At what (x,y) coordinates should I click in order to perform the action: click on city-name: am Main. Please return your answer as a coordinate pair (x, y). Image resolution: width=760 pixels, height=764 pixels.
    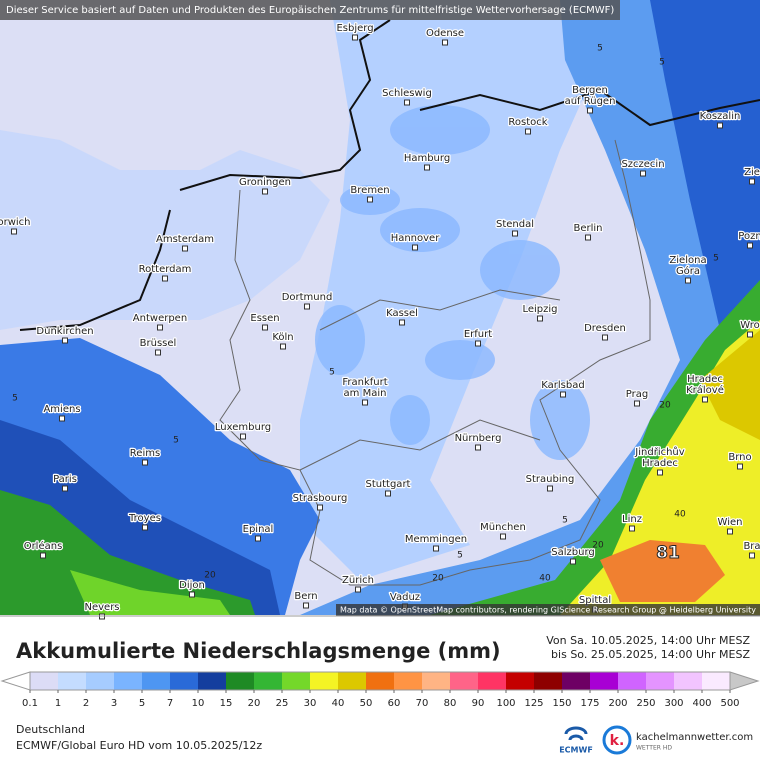
    Looking at the image, I should click on (365, 393).